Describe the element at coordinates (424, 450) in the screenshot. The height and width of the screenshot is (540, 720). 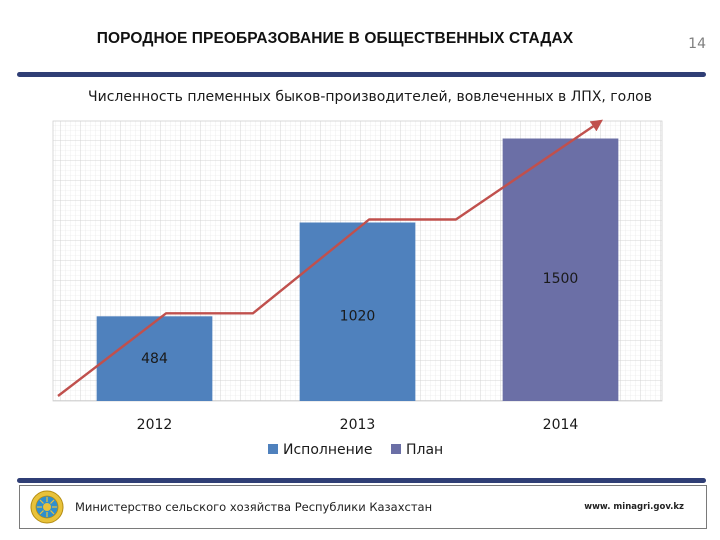
I see `legend-label: План` at that location.